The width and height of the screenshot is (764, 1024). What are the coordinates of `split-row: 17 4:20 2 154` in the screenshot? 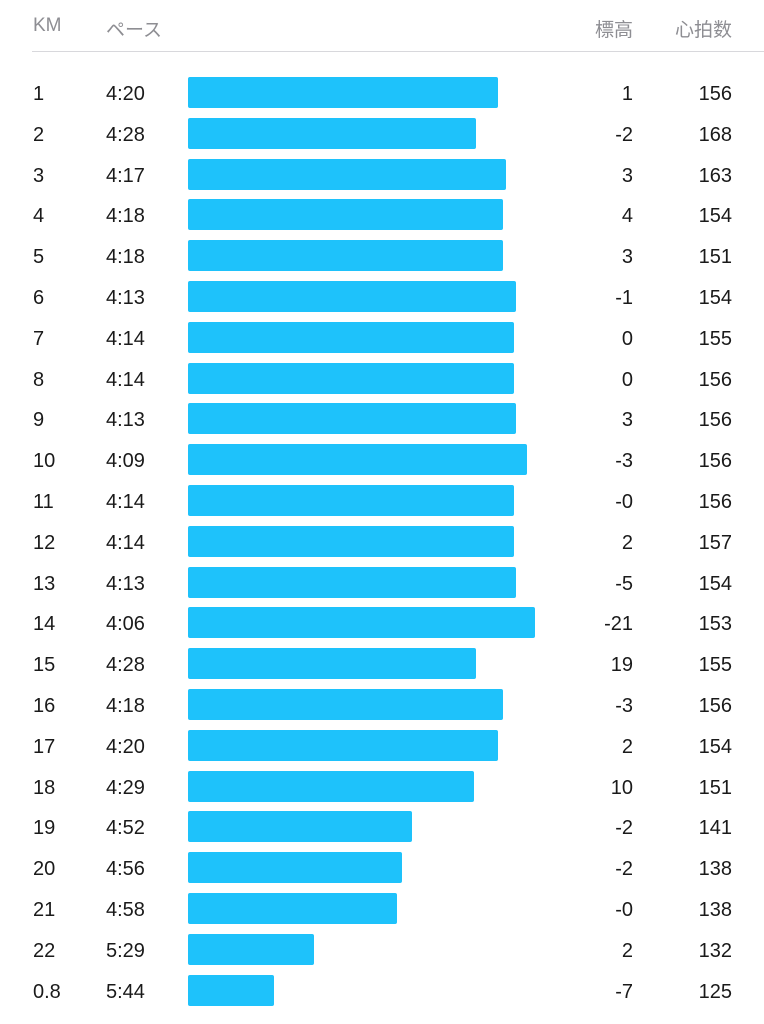 It's located at (382, 747).